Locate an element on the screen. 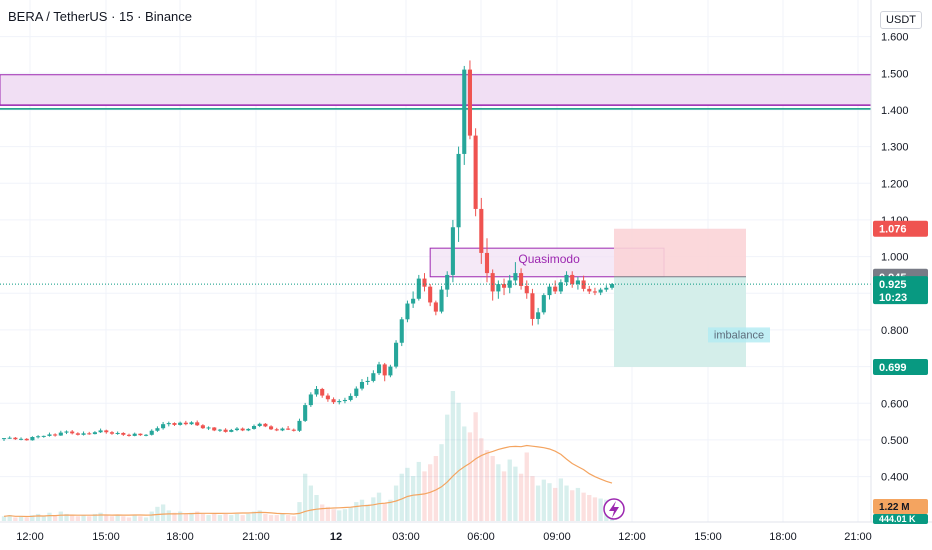 The image size is (932, 550). price-tick-label: 1.400 is located at coordinates (895, 111).